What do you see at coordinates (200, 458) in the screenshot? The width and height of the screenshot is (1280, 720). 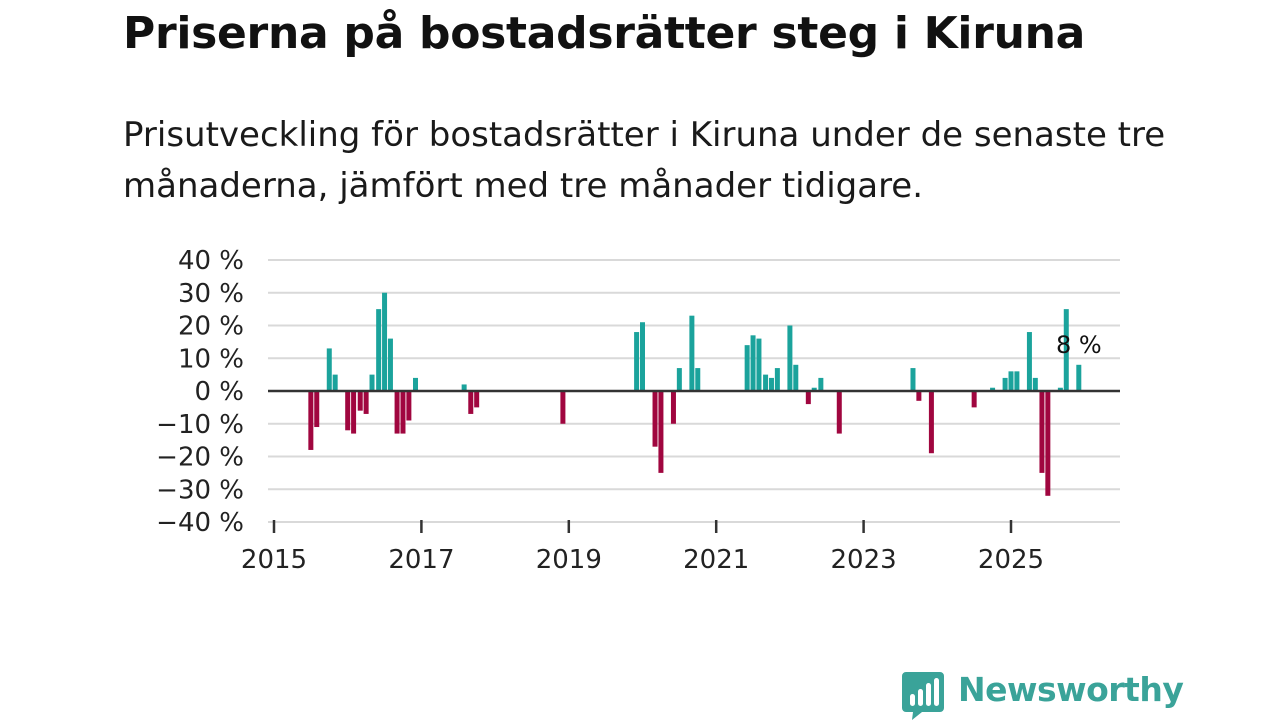 I see `y-tick-label: −20 %` at bounding box center [200, 458].